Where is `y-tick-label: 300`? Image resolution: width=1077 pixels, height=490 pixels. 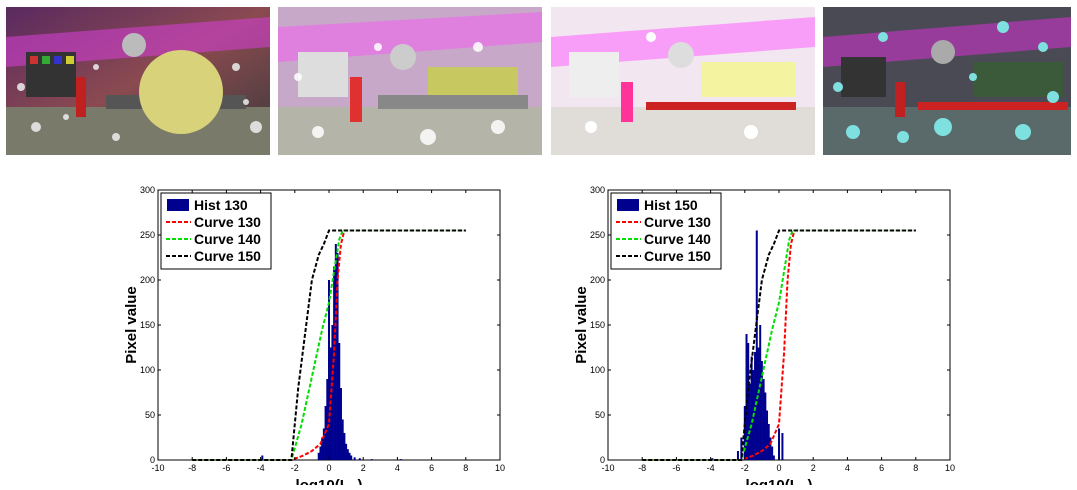
y-tick-label: 300 is located at coordinates (147, 190).